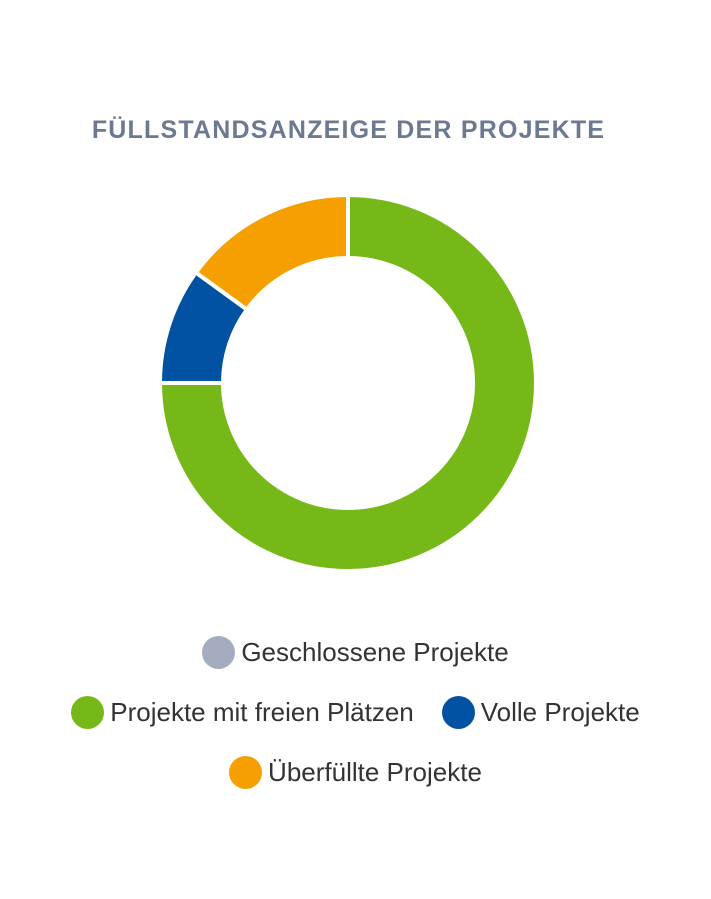 The image size is (711, 899). I want to click on legend-row: Überfüllte Projekte, so click(355, 772).